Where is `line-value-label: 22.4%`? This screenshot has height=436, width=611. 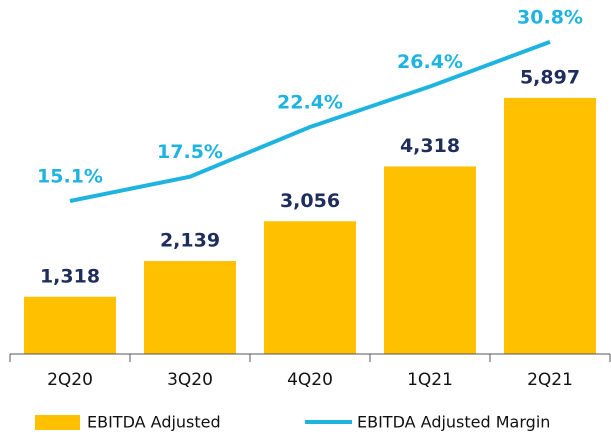
line-value-label: 22.4% is located at coordinates (310, 103).